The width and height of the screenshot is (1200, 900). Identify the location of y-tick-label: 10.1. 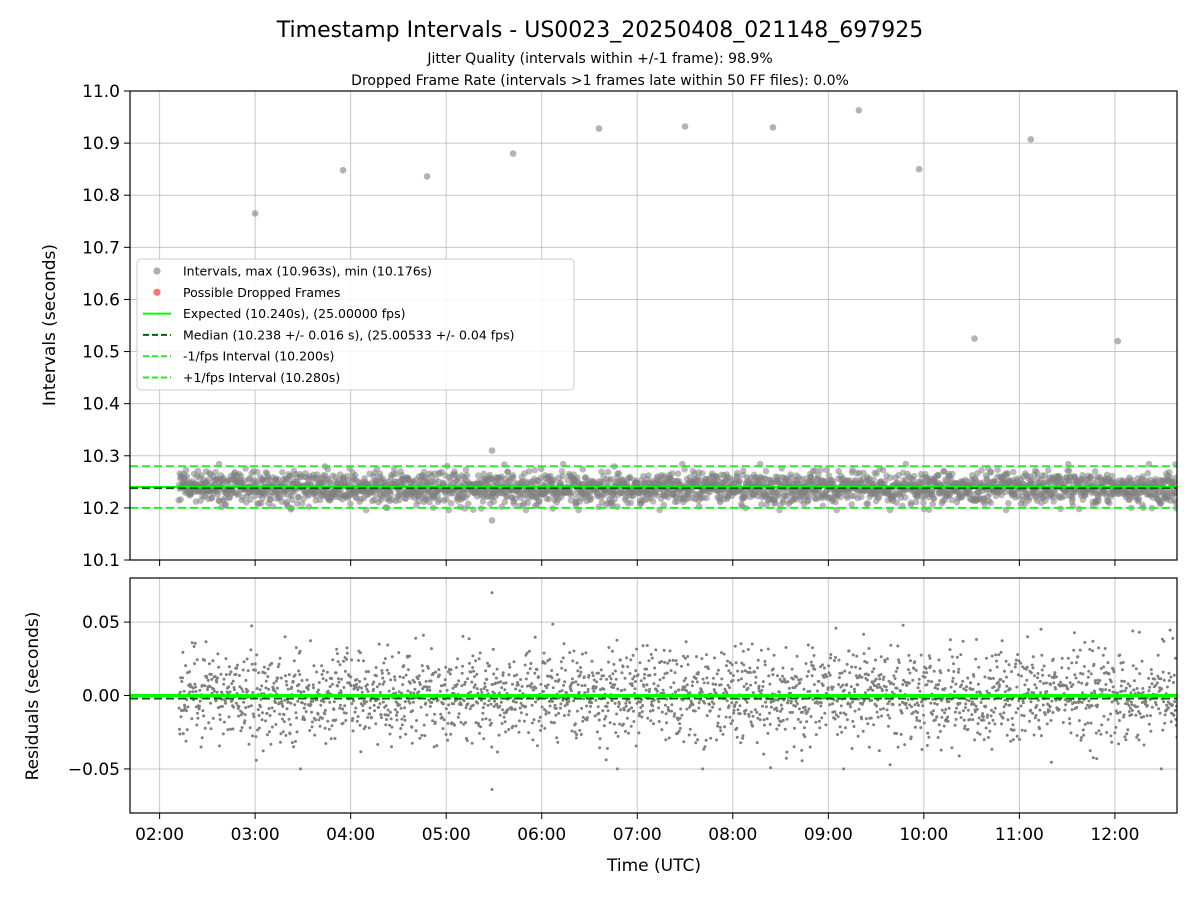
(101, 561).